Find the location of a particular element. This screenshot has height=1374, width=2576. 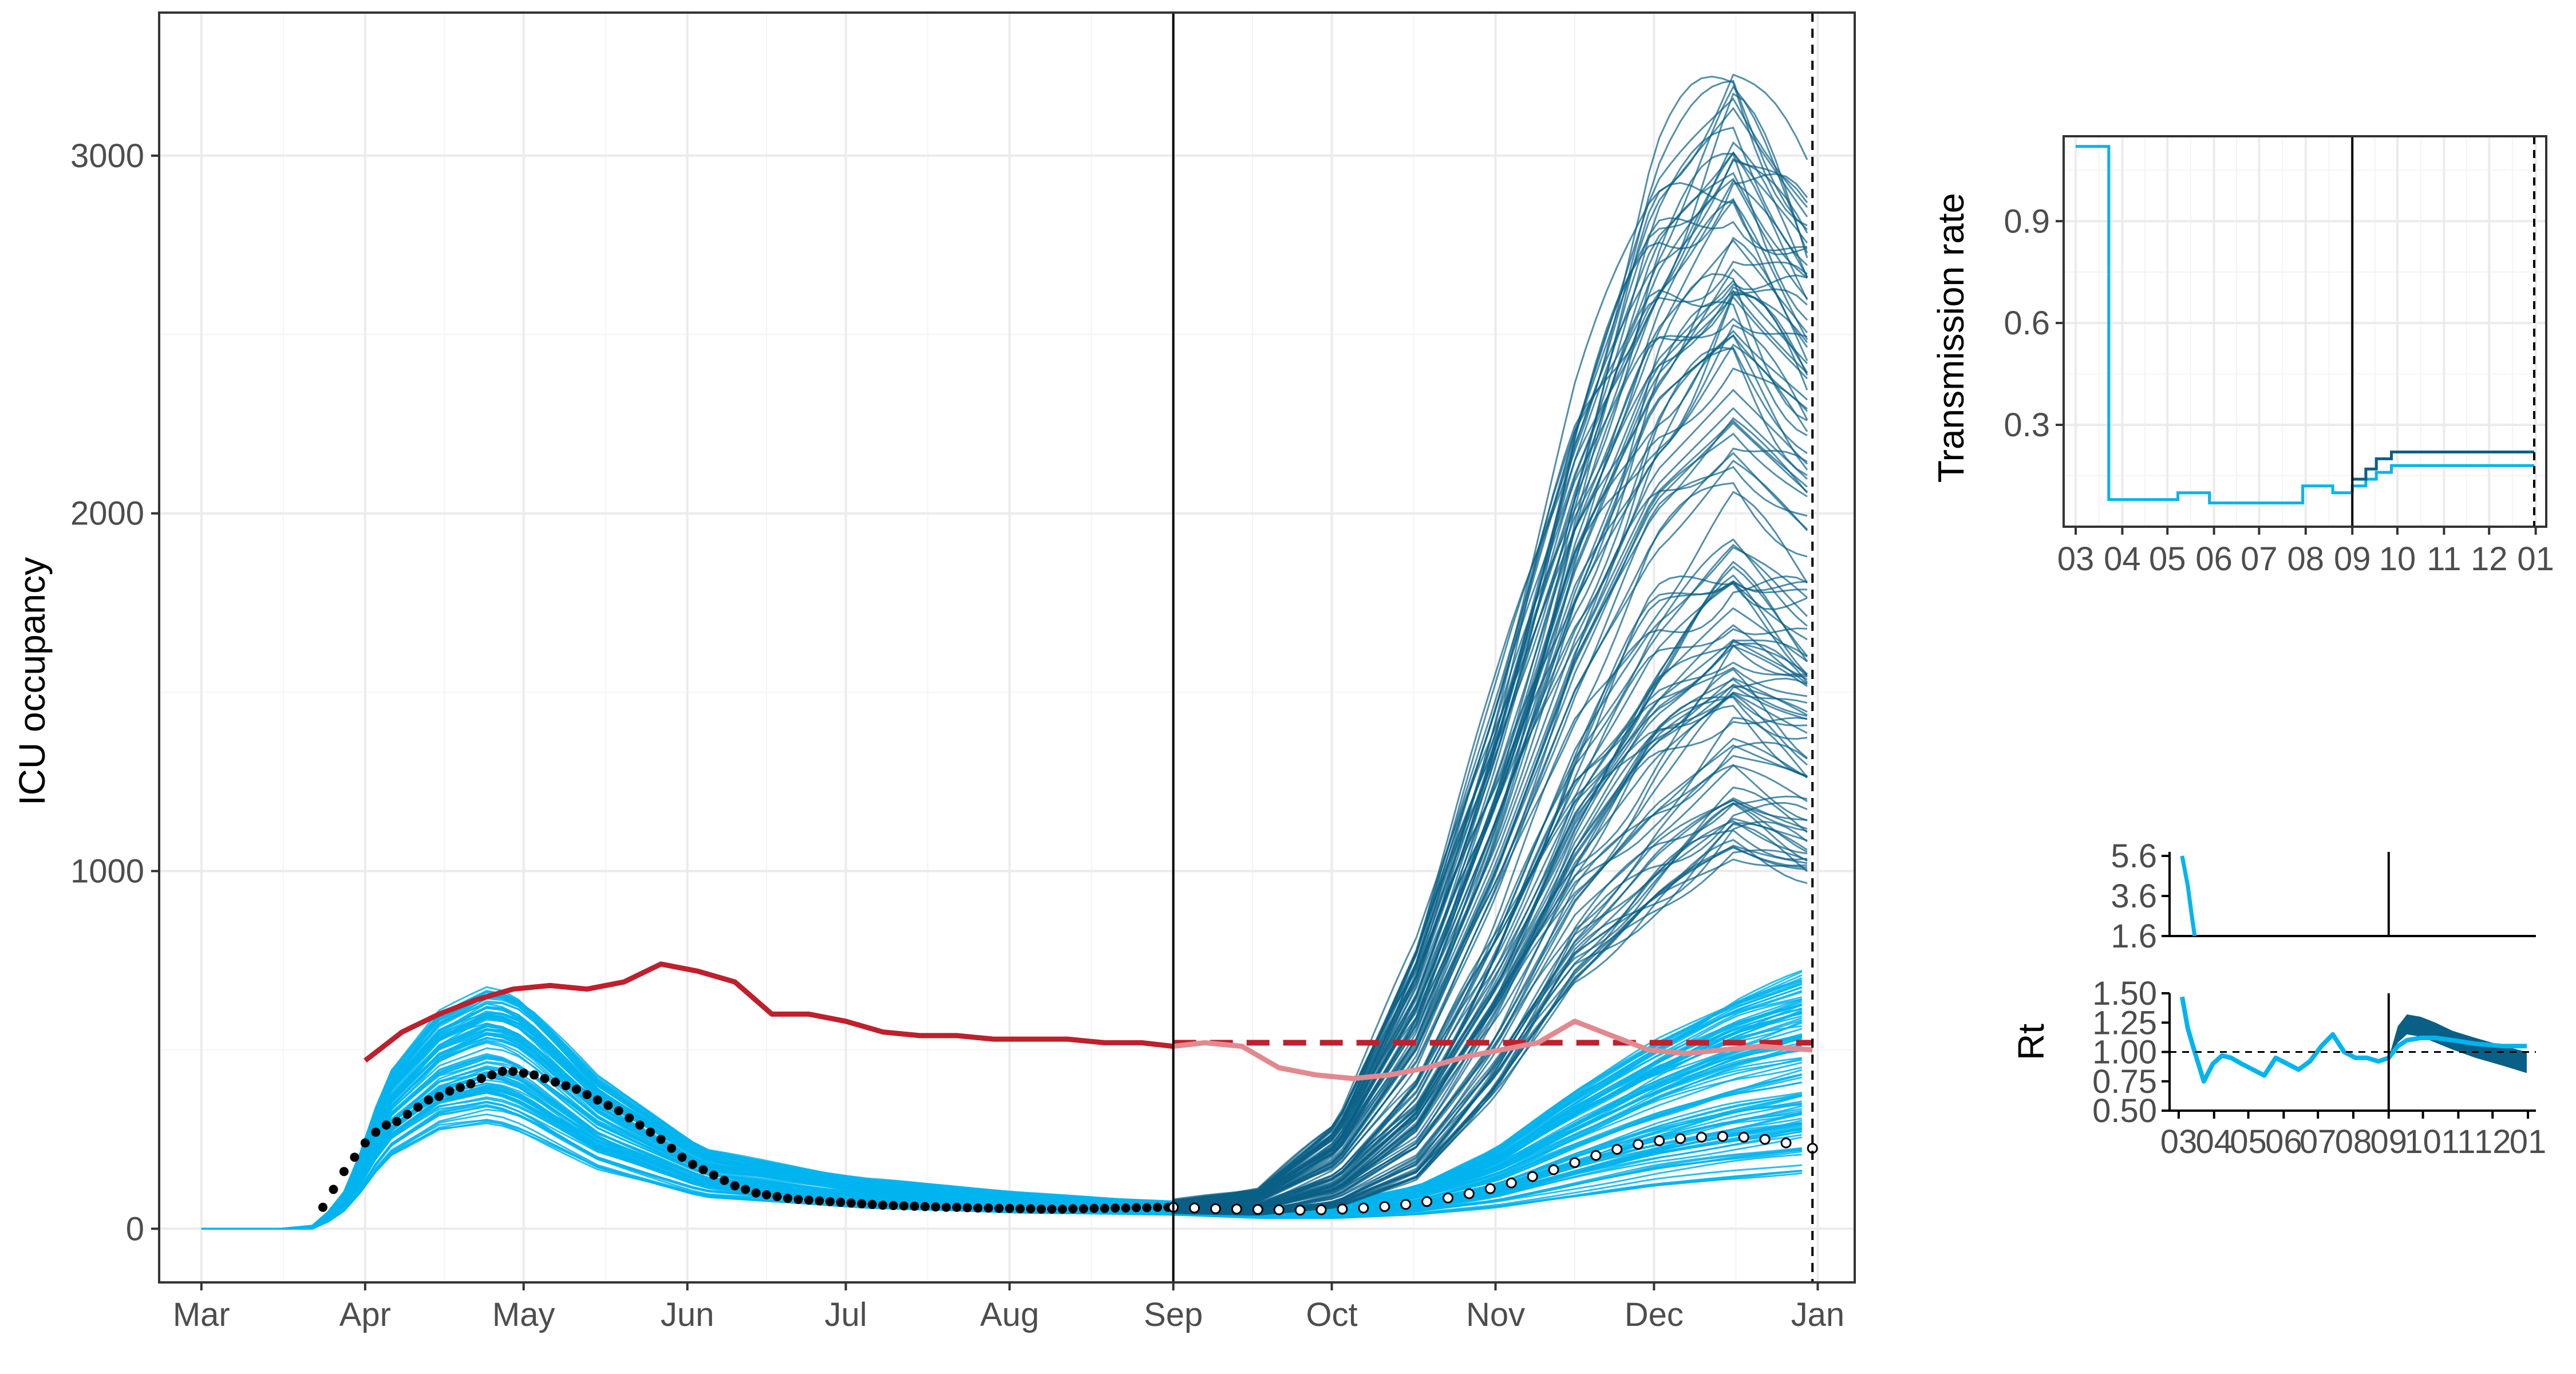

tr-line-scenario is located at coordinates (2443, 466).